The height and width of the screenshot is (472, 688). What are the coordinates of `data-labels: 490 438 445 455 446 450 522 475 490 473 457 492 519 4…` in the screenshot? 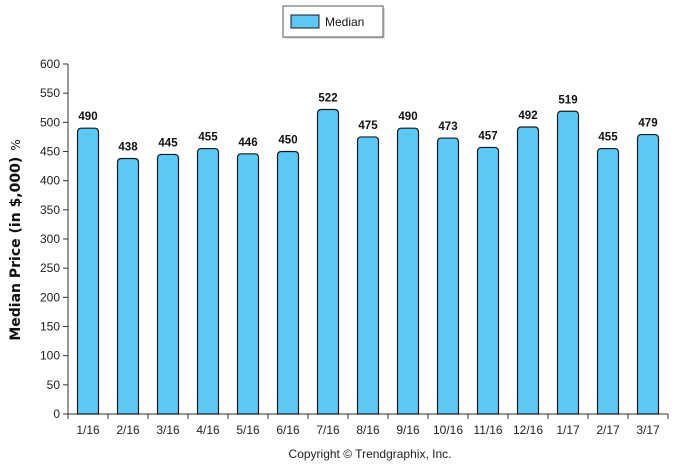 It's located at (367, 123).